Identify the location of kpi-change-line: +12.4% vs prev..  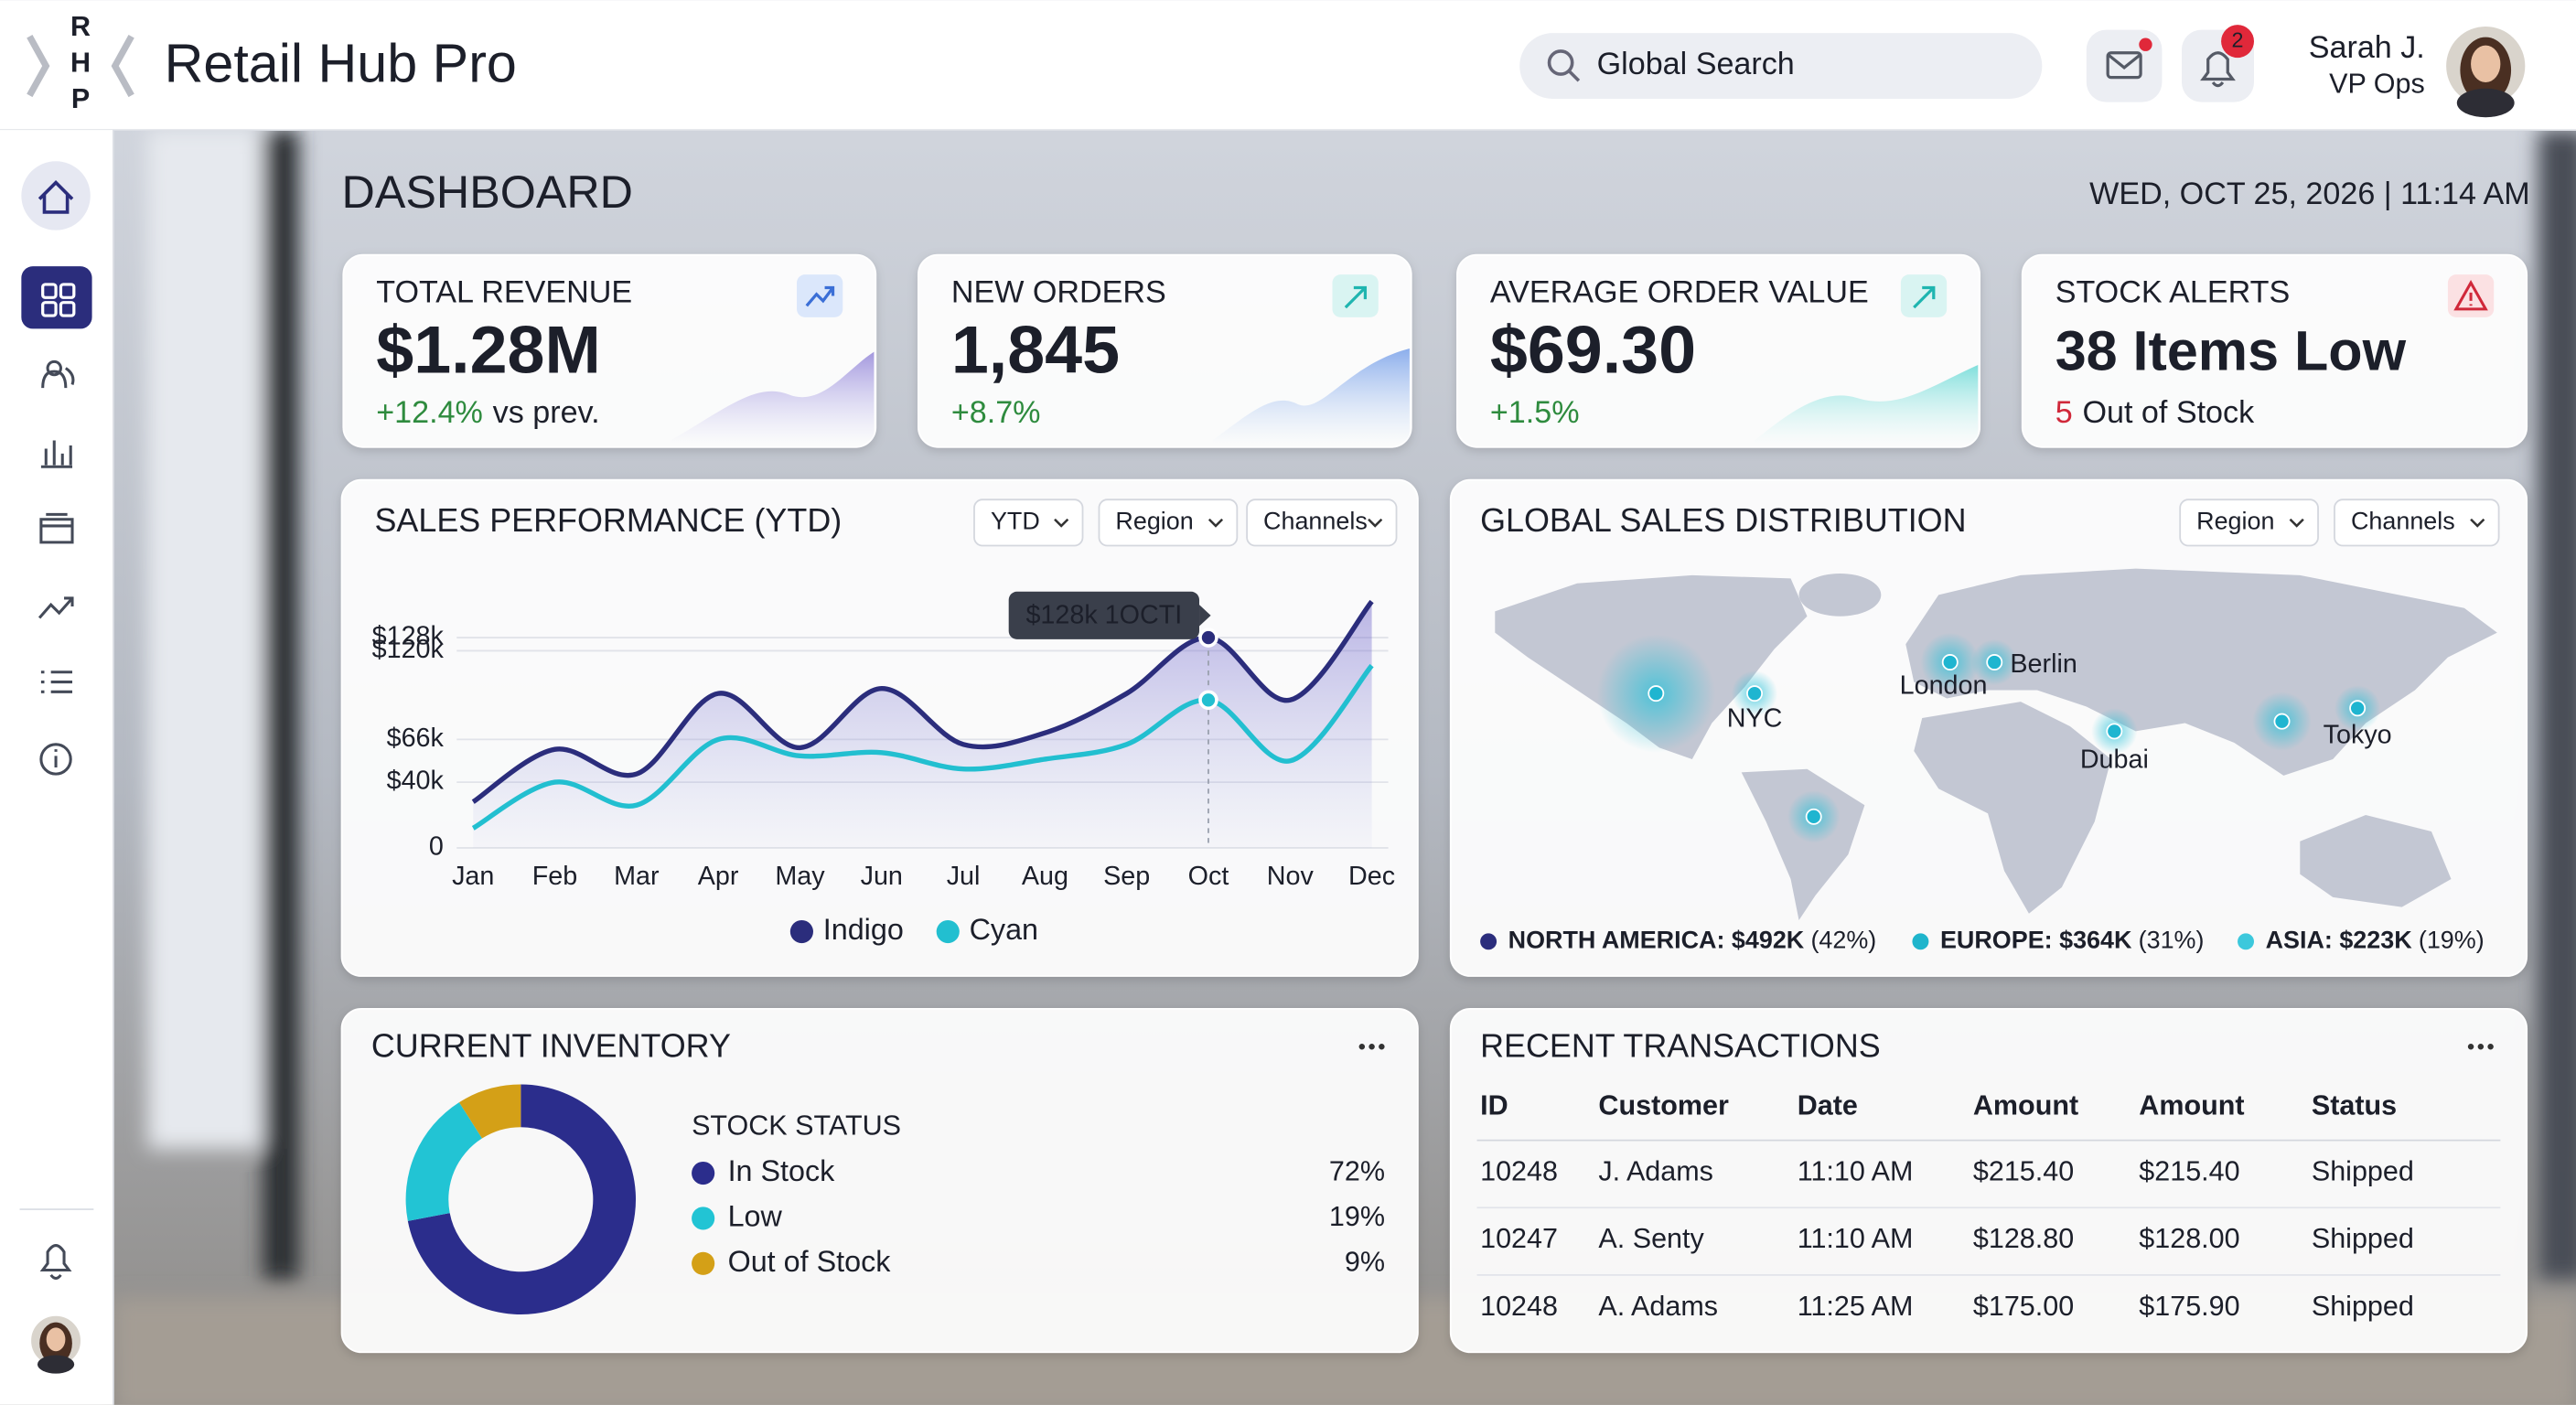
(488, 413).